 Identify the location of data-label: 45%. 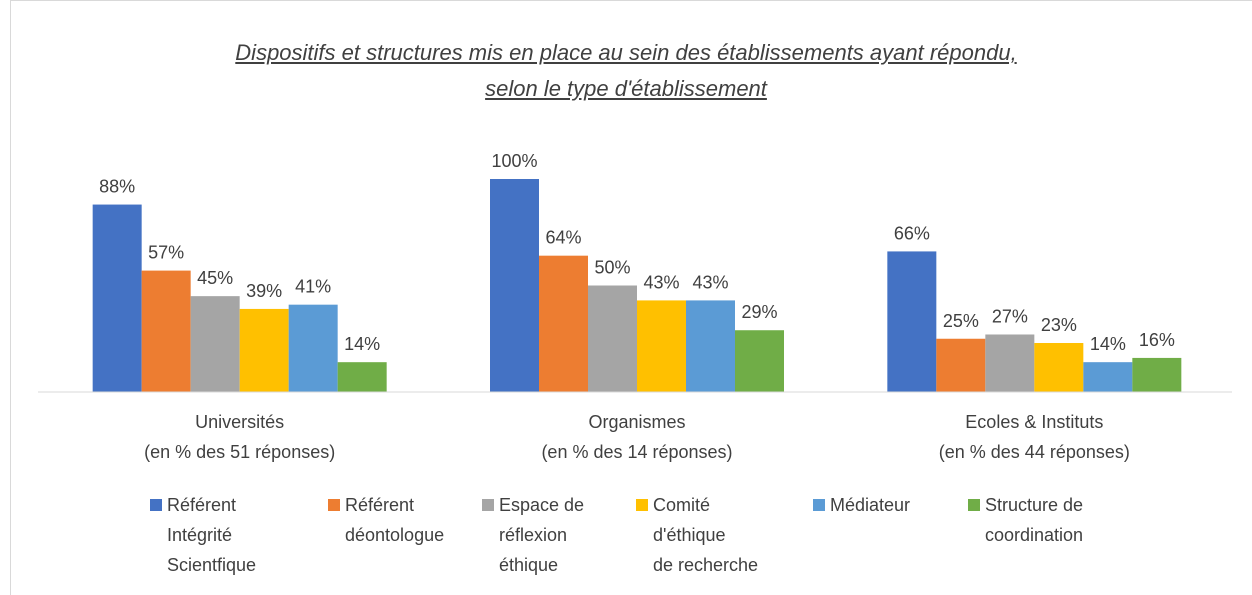
(215, 278).